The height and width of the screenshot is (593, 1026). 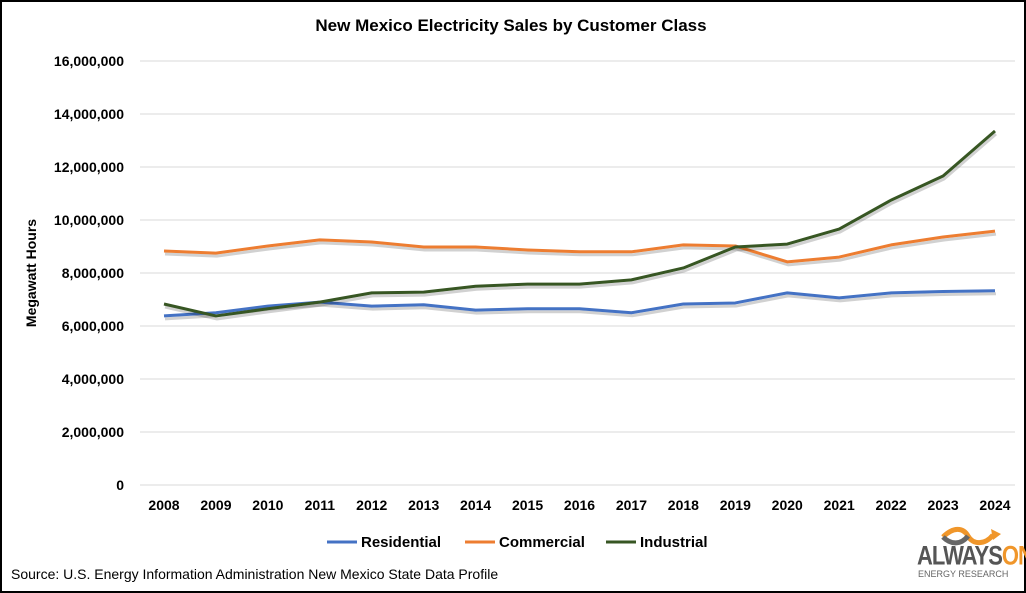 I want to click on x-tick-label: 2019, so click(x=735, y=505).